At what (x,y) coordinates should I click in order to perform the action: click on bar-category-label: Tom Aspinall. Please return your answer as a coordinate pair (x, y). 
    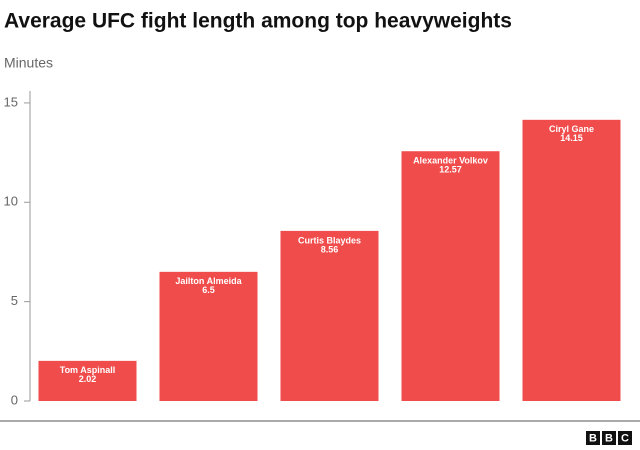
    Looking at the image, I should click on (88, 370).